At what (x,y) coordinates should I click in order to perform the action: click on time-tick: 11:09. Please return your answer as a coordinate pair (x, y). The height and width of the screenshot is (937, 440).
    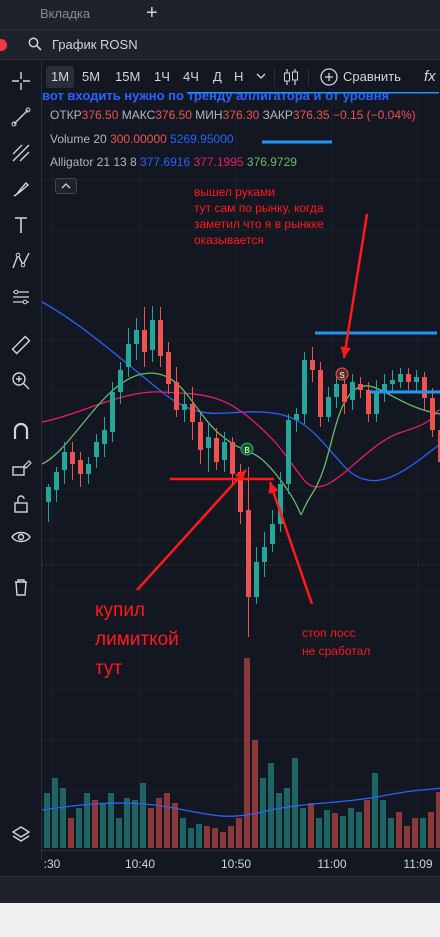
    Looking at the image, I should click on (418, 864).